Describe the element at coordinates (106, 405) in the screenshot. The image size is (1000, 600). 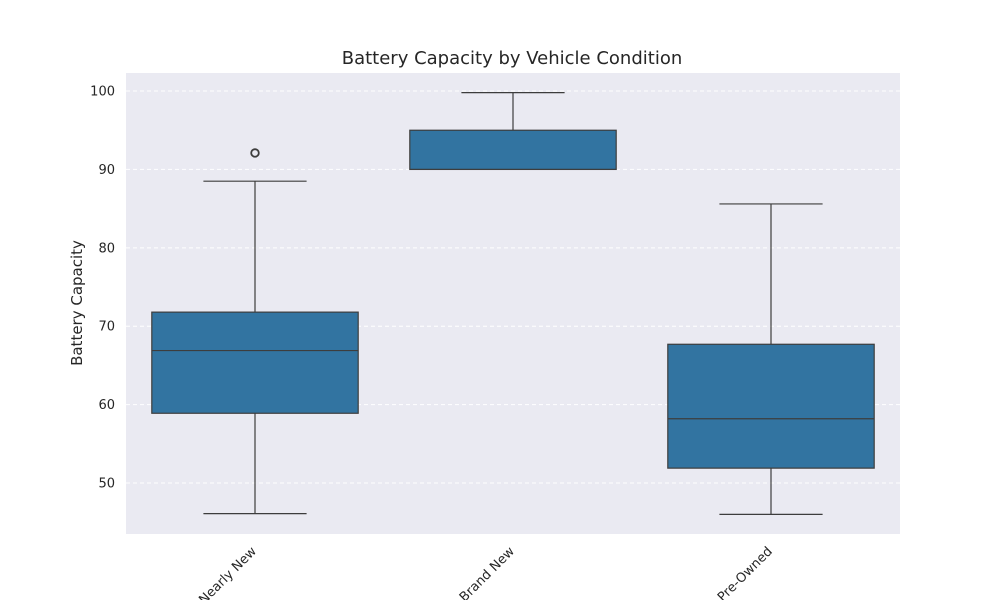
I see `y-tick-label: 60` at that location.